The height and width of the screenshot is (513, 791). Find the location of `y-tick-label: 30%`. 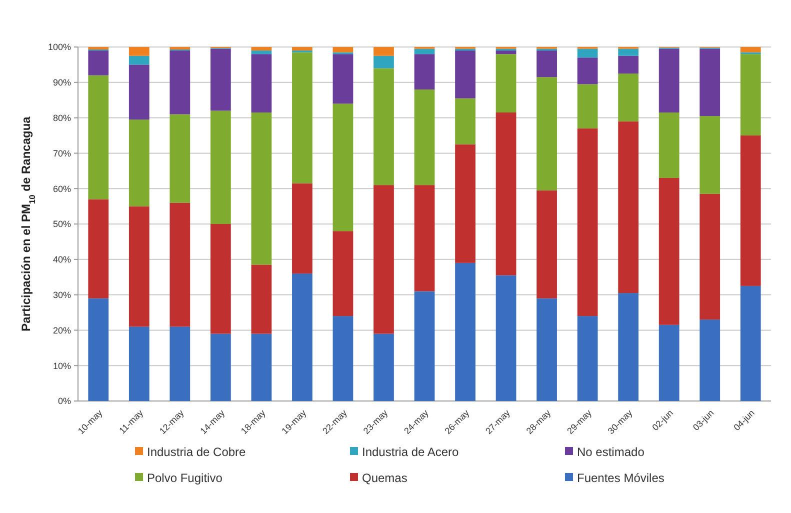

y-tick-label: 30% is located at coordinates (61, 295).